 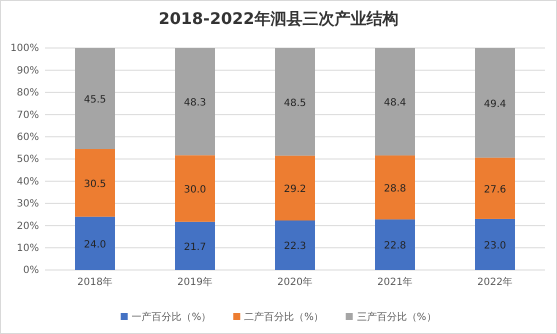 I want to click on legend-label: 一产百分比（%）, so click(x=172, y=317).